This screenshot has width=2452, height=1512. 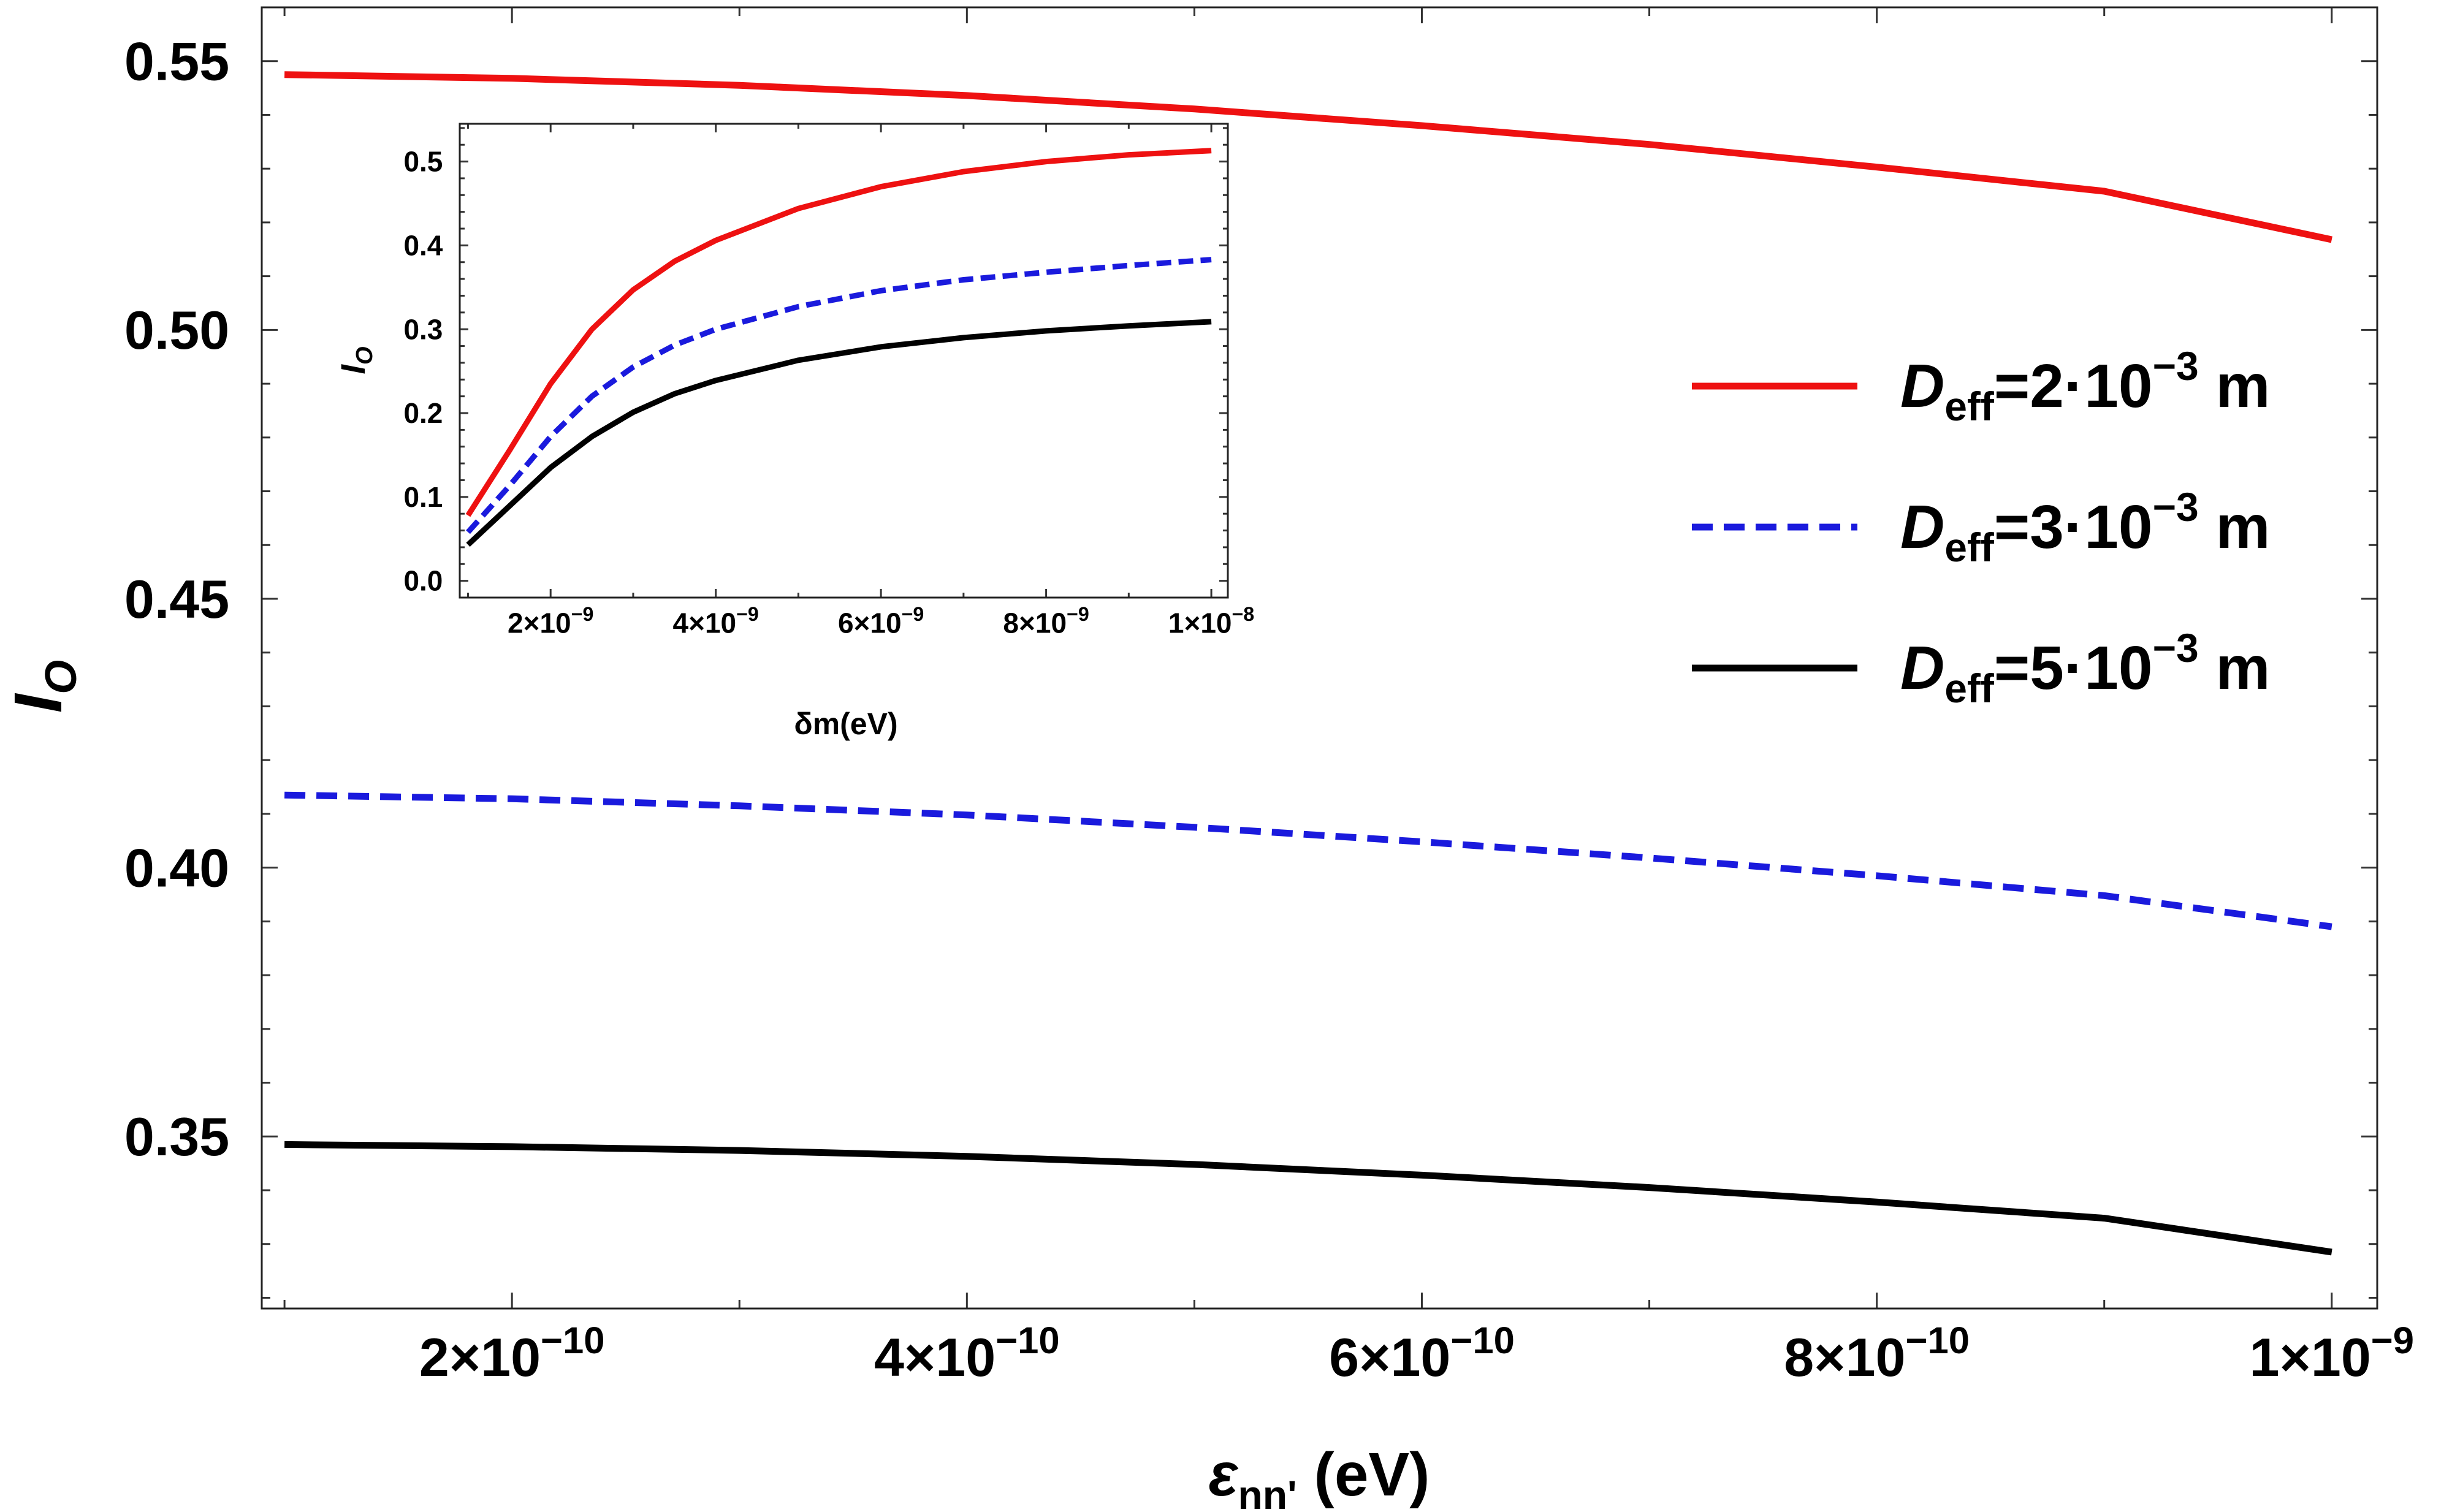 I want to click on main-x-tick-label: 1×10⁻⁹, so click(x=2332, y=1354).